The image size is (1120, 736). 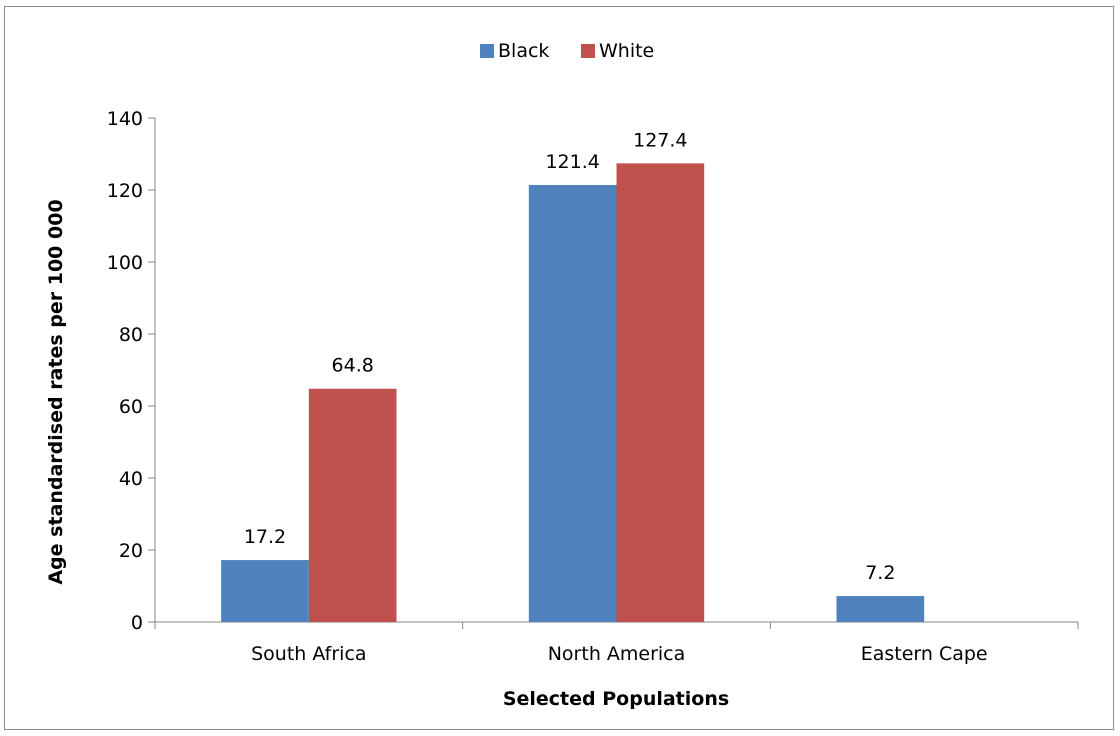 I want to click on data-label: 64.8, so click(x=353, y=366).